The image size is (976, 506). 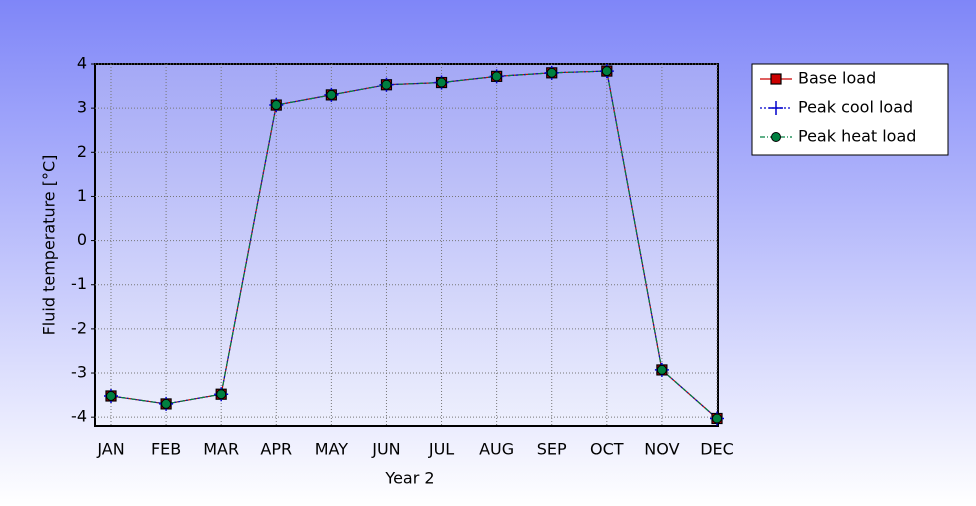 What do you see at coordinates (332, 449) in the screenshot?
I see `x-tick-label: MAY` at bounding box center [332, 449].